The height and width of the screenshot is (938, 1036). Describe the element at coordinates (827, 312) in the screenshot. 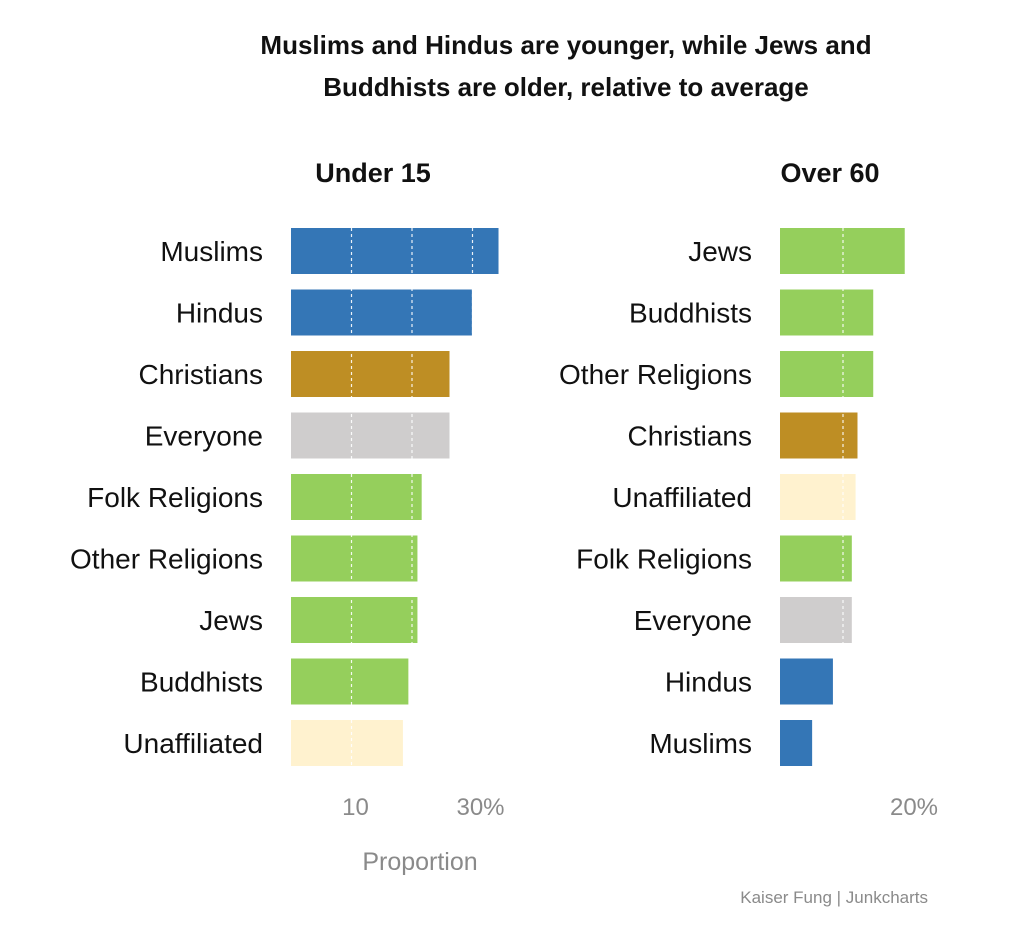

I see `bar-over-60-buddhists` at that location.